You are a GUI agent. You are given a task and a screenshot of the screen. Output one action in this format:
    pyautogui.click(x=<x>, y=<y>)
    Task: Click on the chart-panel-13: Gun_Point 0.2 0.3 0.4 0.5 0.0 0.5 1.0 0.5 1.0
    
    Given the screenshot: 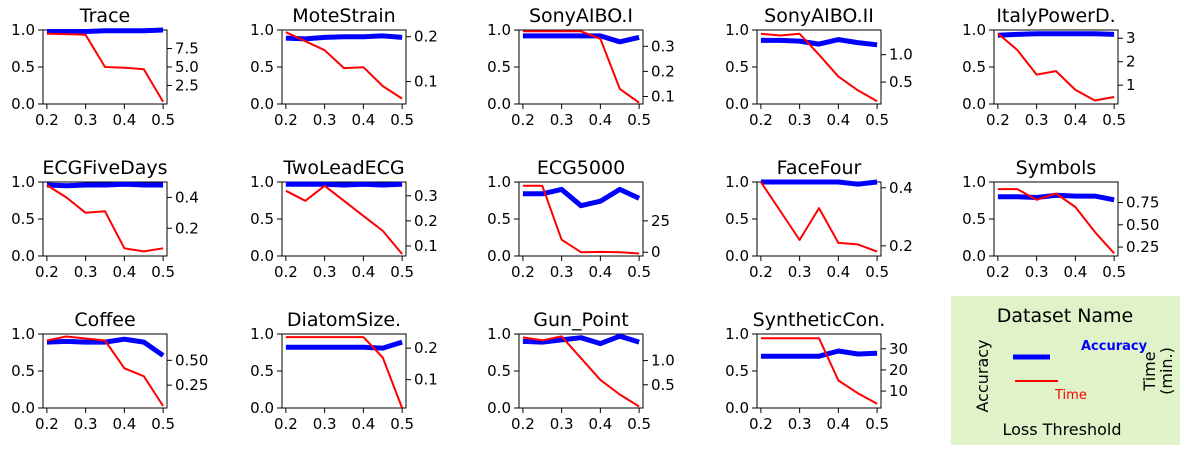 What is the action you would take?
    pyautogui.click(x=581, y=371)
    